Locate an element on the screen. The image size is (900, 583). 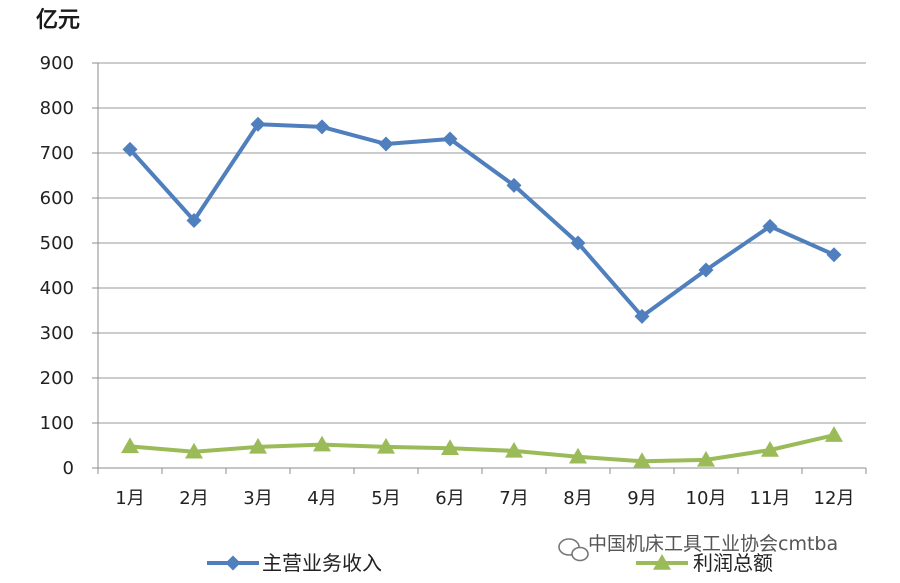
y-tick-label: 700 is located at coordinates (57, 153).